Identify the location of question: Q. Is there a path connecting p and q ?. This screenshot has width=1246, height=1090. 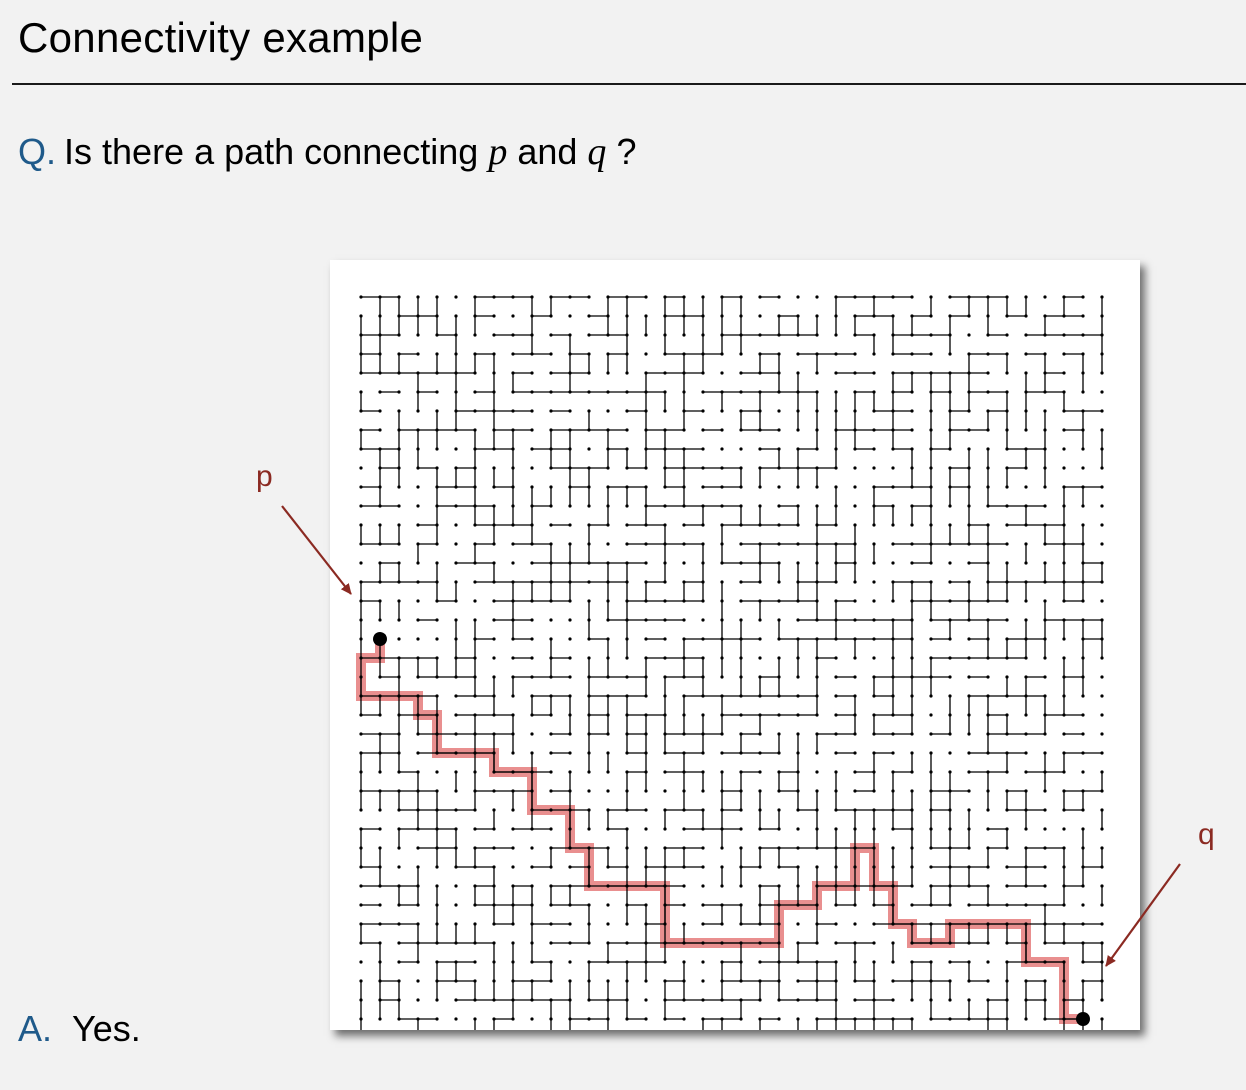
(327, 152).